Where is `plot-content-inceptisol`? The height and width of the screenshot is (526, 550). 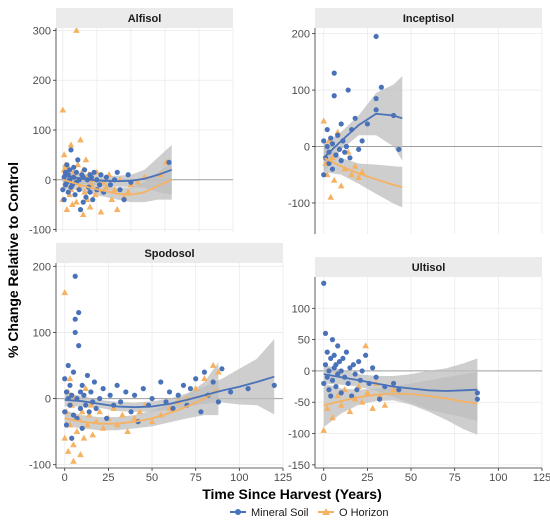
plot-content-inceptisol is located at coordinates (361, 120).